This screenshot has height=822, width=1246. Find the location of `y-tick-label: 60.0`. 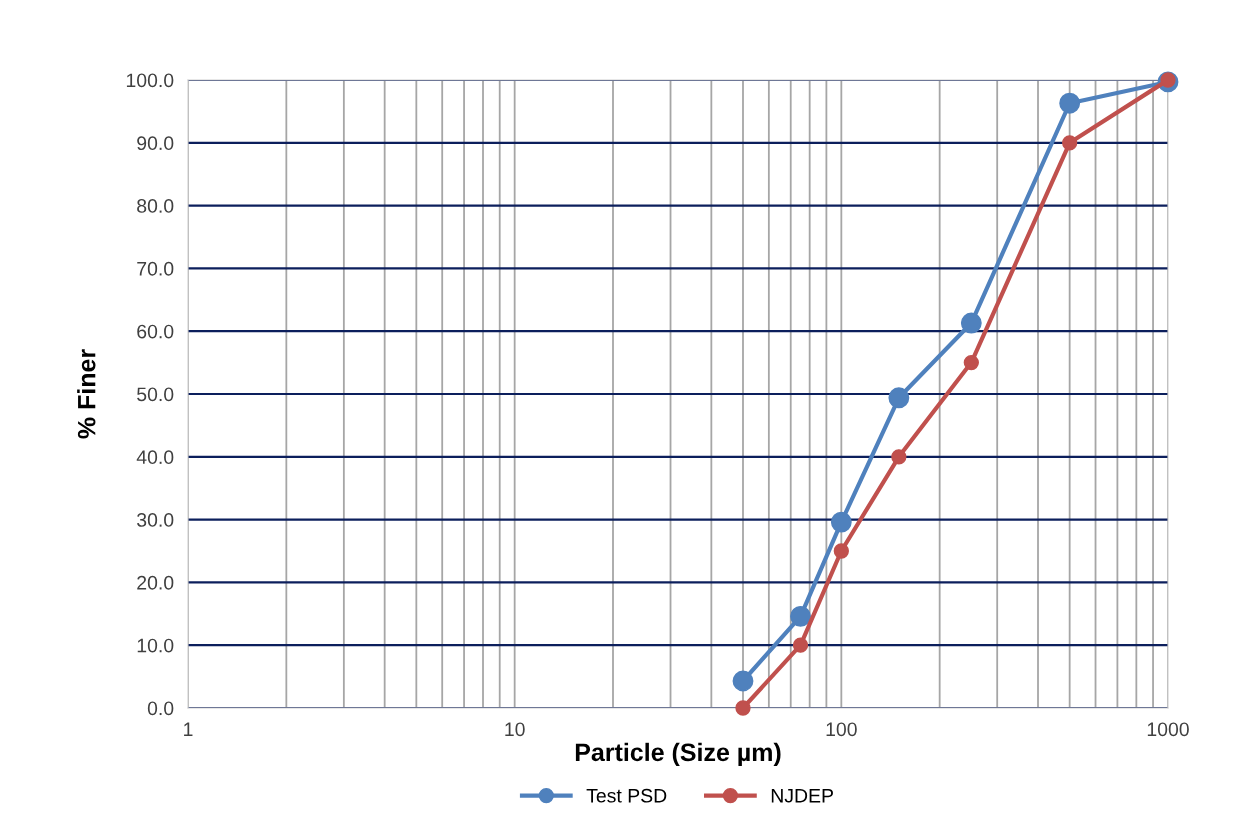

y-tick-label: 60.0 is located at coordinates (155, 331).